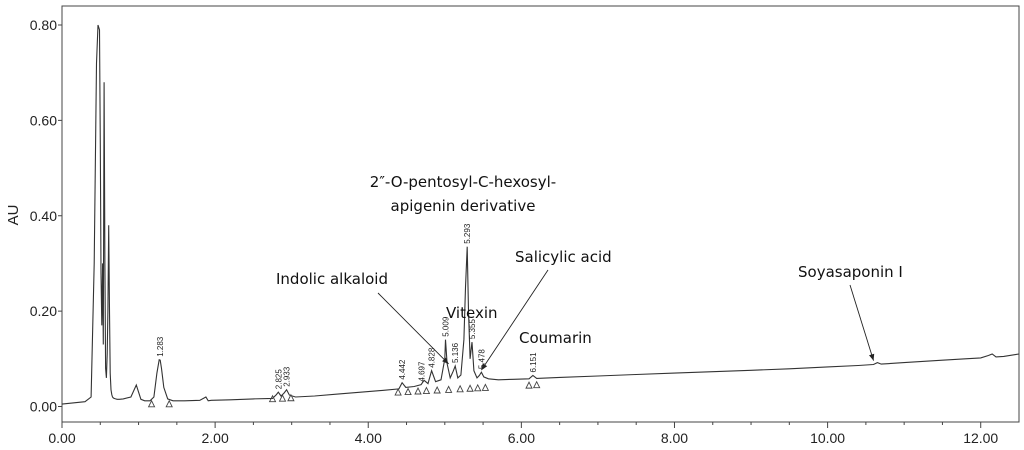 Image resolution: width=1024 pixels, height=450 pixels. Describe the element at coordinates (521, 438) in the screenshot. I see `x-tick-label: 6.00` at that location.